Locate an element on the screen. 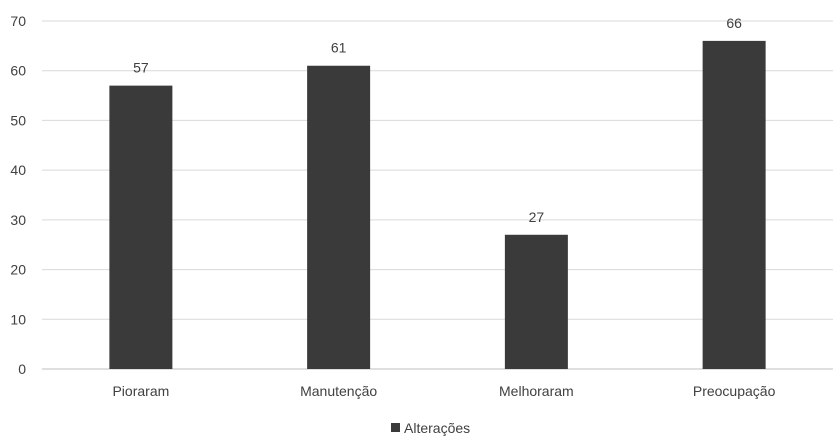 This screenshot has width=833, height=436. legend-label: Alterações is located at coordinates (437, 428).